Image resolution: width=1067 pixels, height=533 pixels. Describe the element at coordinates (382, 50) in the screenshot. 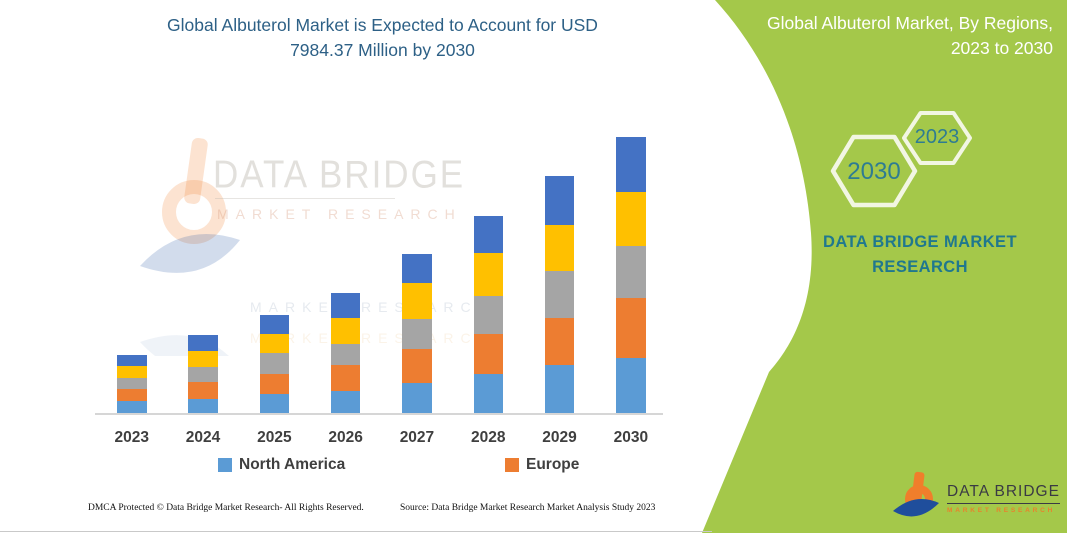

I see `chart-title-line2: 7984.37 Million by 2030` at that location.